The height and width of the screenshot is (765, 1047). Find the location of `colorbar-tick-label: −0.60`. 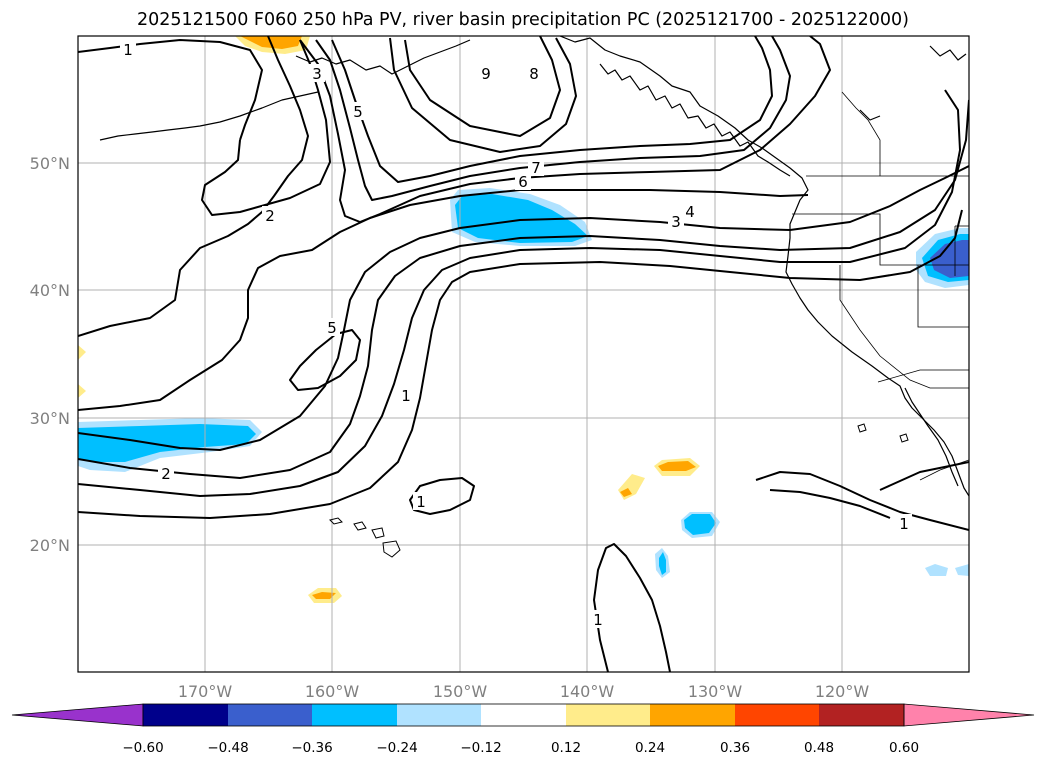

colorbar-tick-label: −0.60 is located at coordinates (142, 748).